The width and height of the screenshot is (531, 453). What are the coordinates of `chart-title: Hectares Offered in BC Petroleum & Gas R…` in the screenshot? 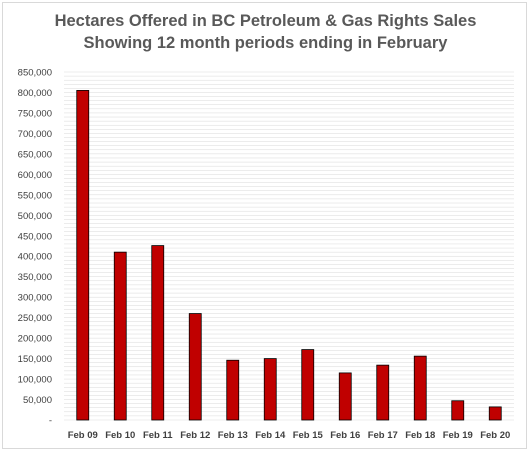 It's located at (265, 32).